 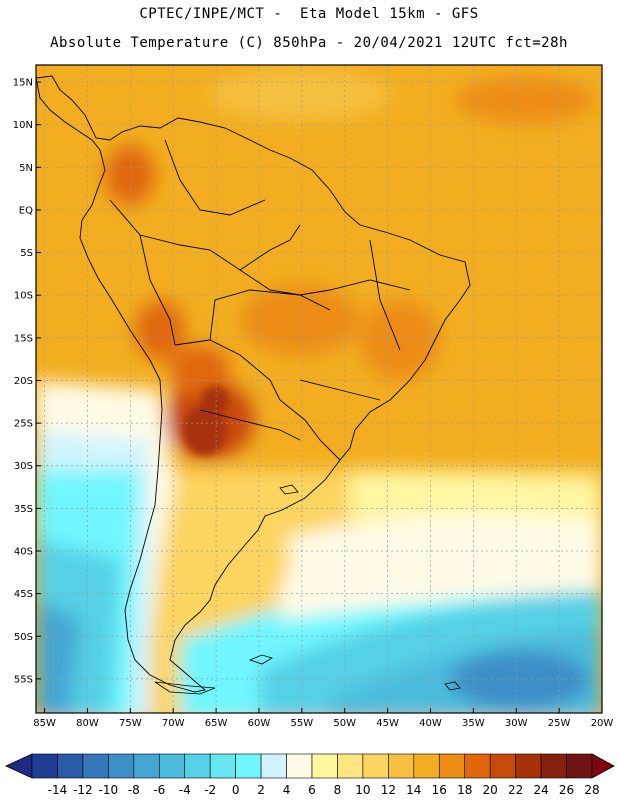 What do you see at coordinates (58, 790) in the screenshot?
I see `colorbar-label: -14` at bounding box center [58, 790].